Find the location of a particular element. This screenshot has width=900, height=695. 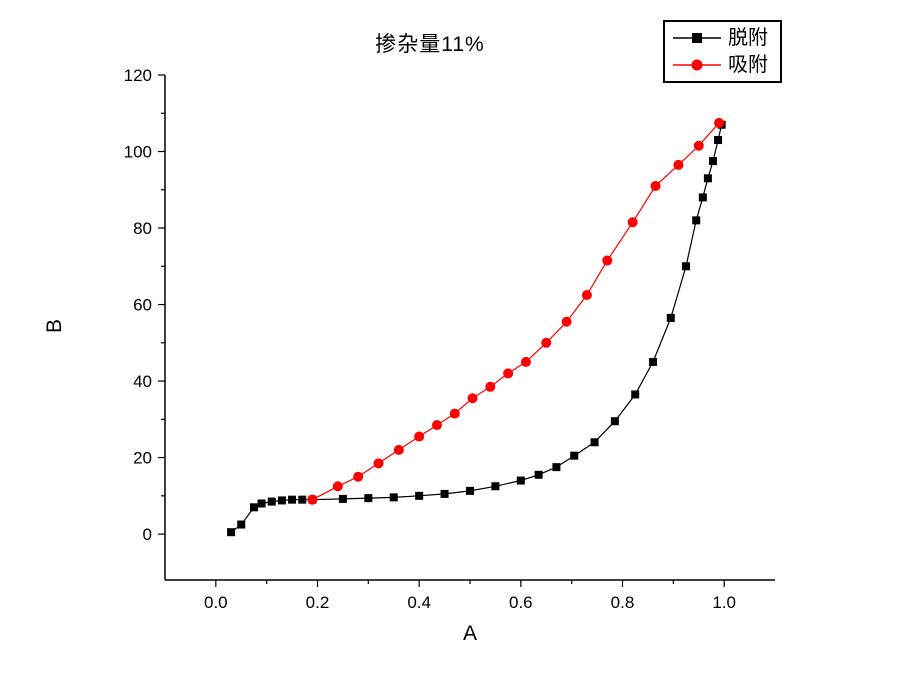

legend-item-desorption: 脱附 is located at coordinates (720, 38).